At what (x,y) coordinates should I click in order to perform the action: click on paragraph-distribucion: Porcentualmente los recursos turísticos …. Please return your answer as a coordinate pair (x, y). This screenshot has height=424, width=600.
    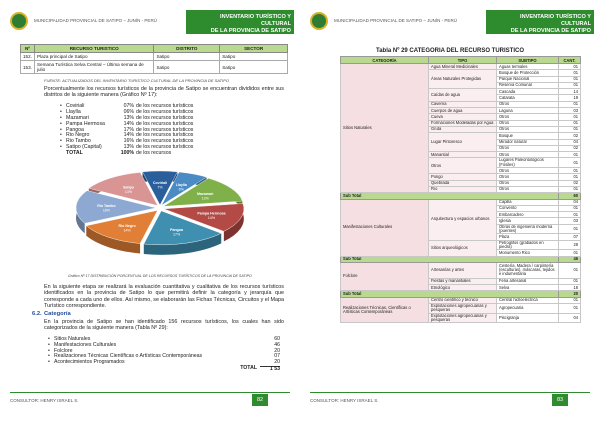
    Looking at the image, I should click on (164, 92).